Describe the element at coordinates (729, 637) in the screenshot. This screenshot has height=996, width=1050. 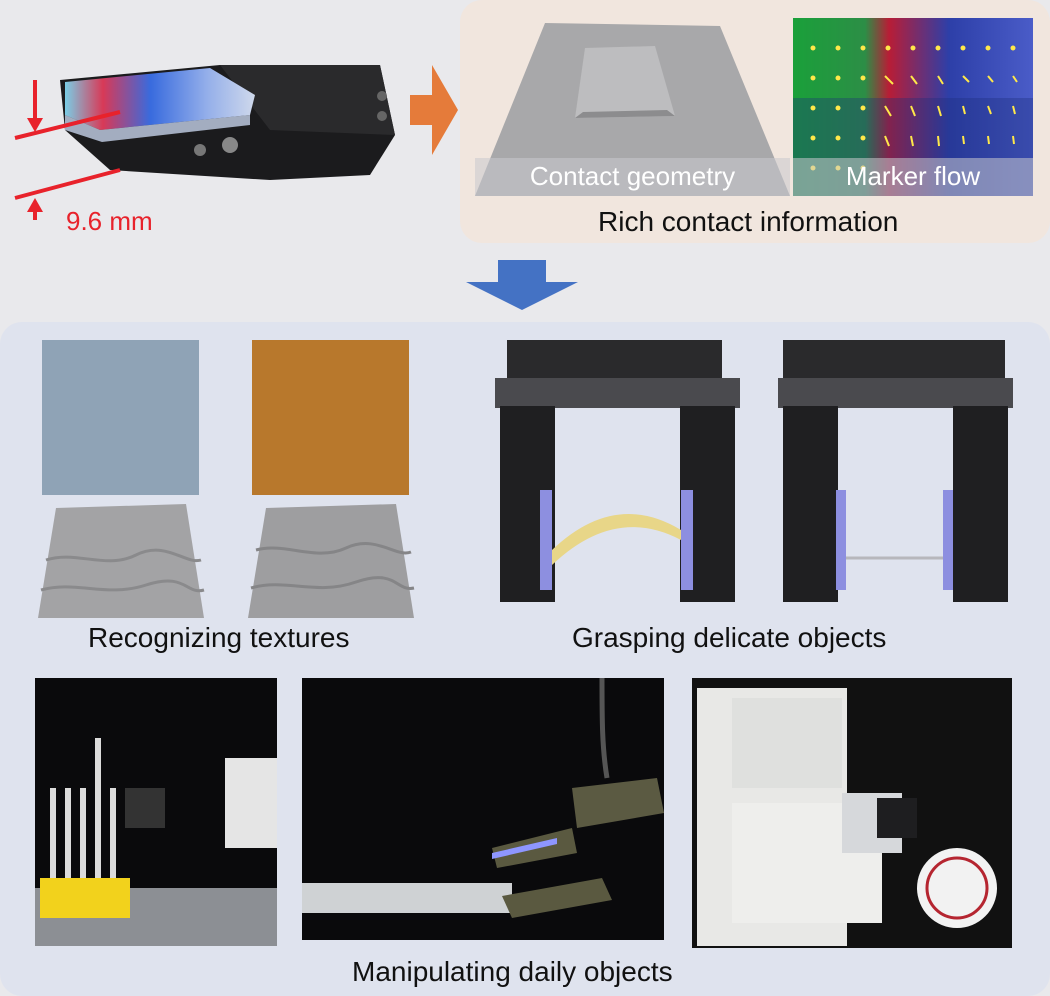
I see `grasping-caption: Grasping delicate objects` at that location.